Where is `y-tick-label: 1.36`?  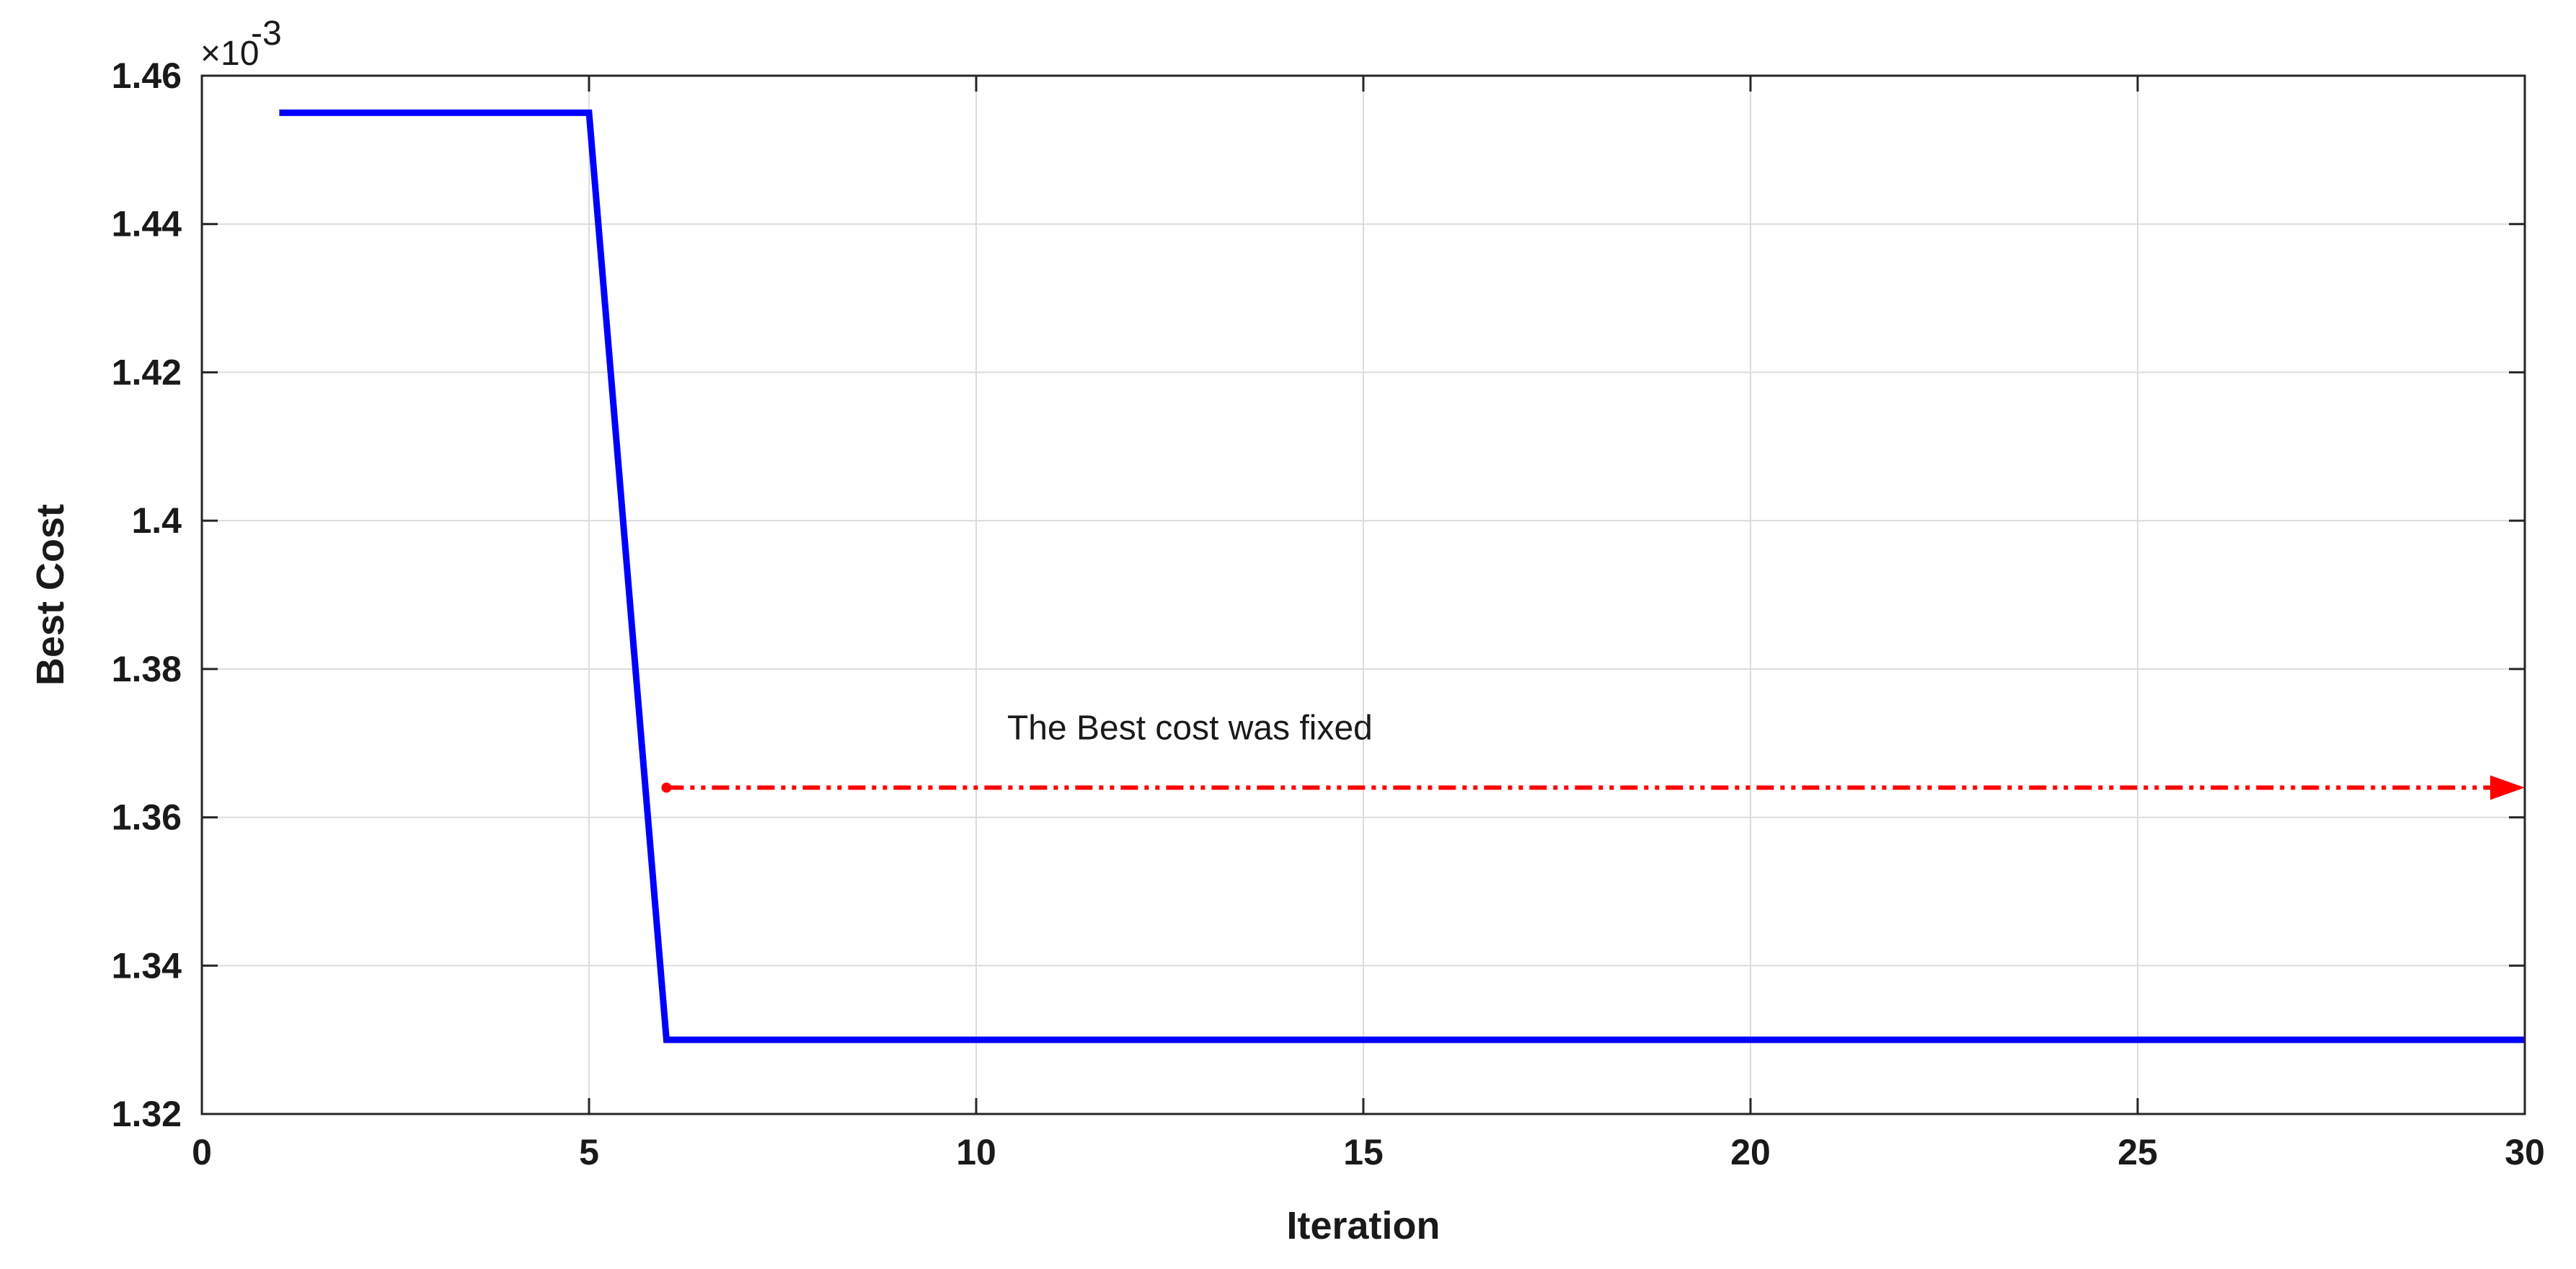
y-tick-label: 1.36 is located at coordinates (147, 818).